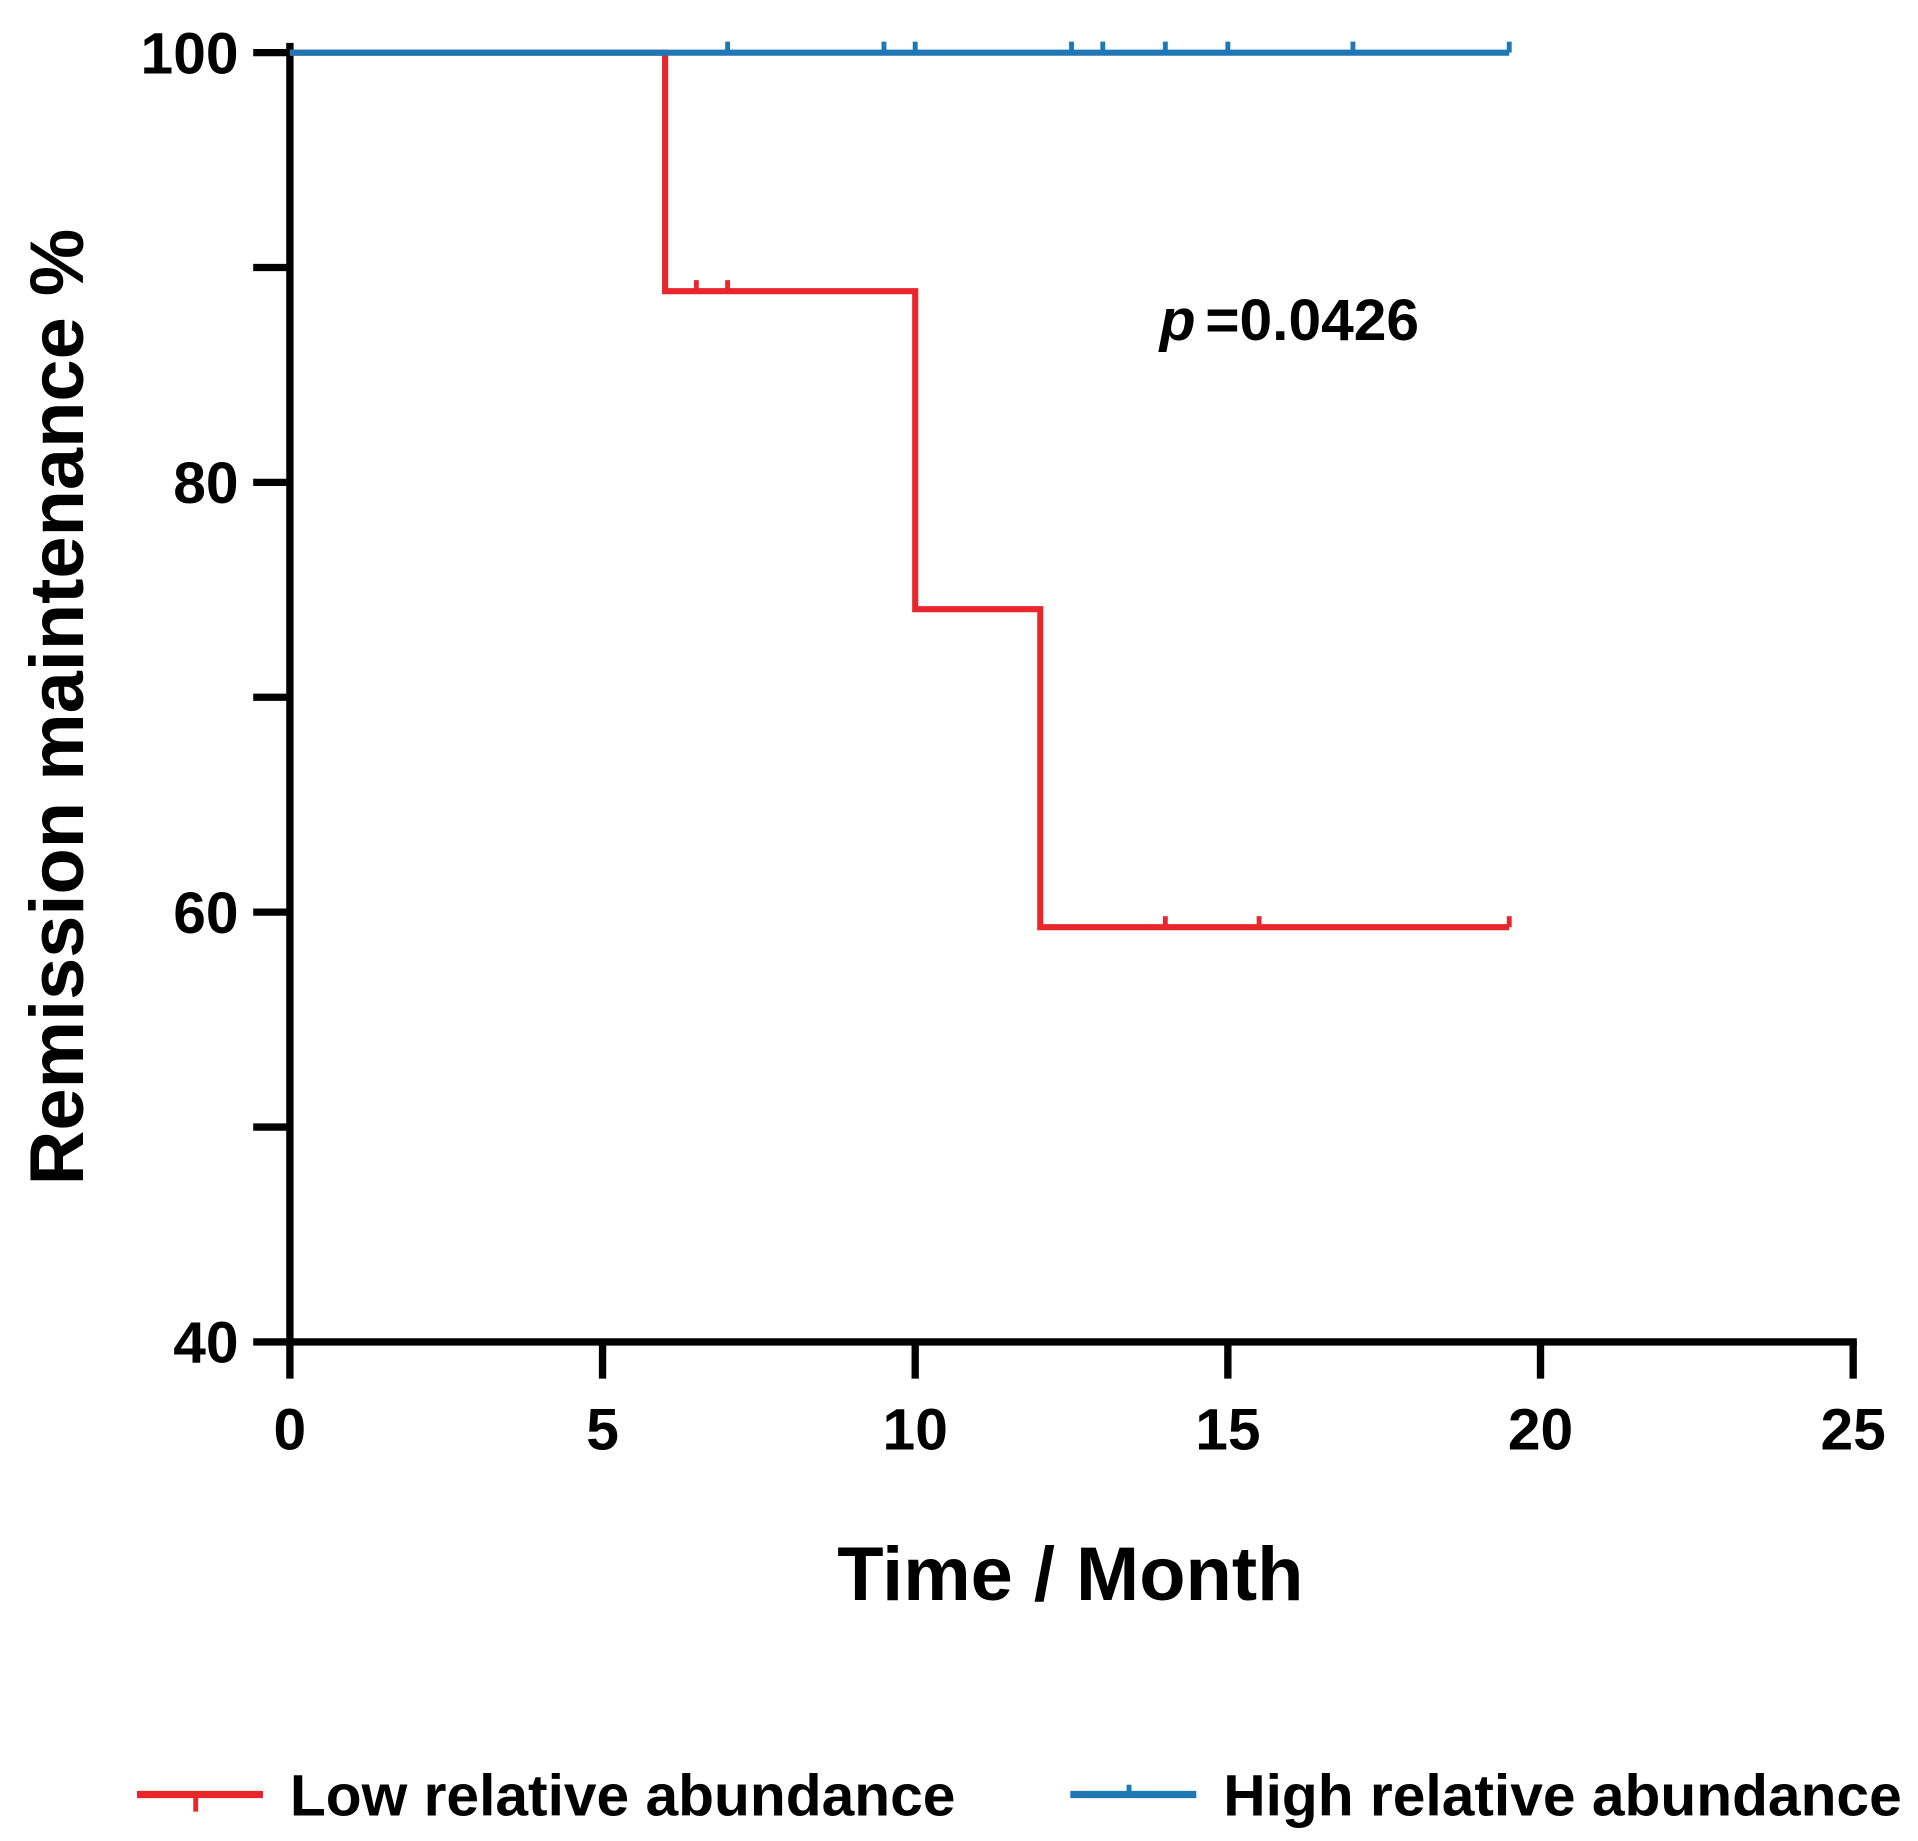 The height and width of the screenshot is (1841, 1918). Describe the element at coordinates (57, 707) in the screenshot. I see `y-axis-title: Remission maintenance %` at that location.